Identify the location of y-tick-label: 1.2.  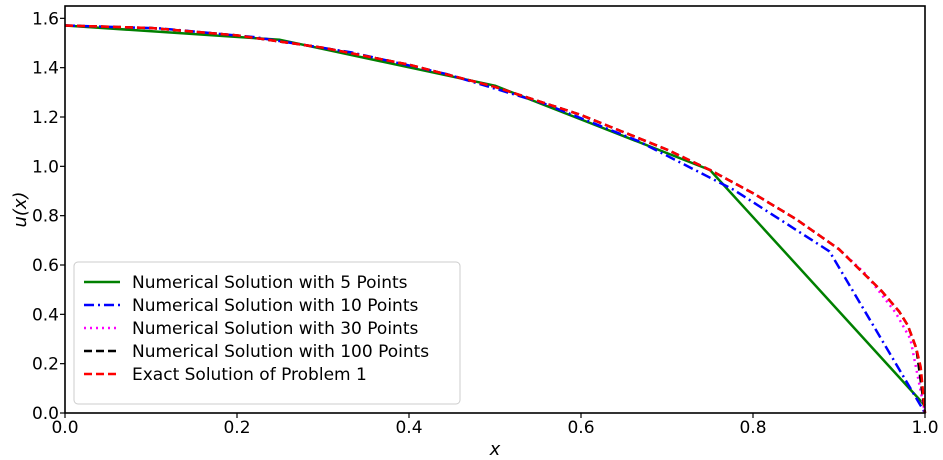
(45, 118).